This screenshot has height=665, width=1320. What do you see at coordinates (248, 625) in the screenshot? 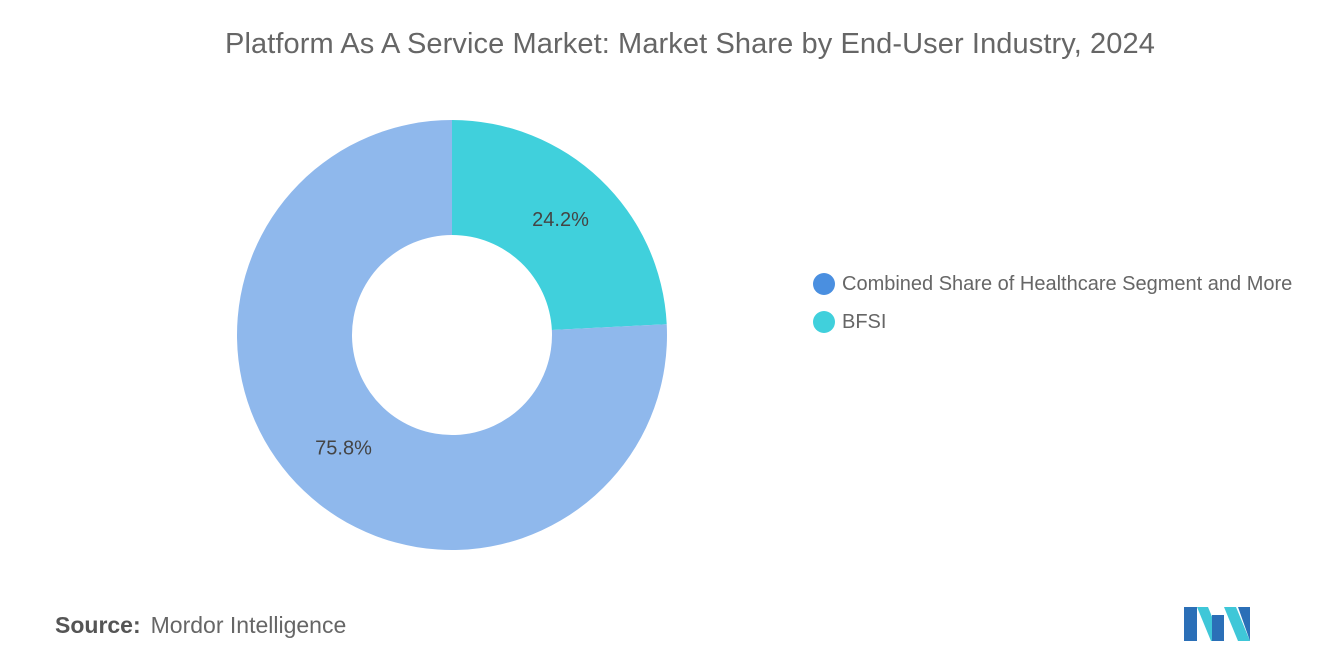
I see `source-value: Mordor Intelligence` at bounding box center [248, 625].